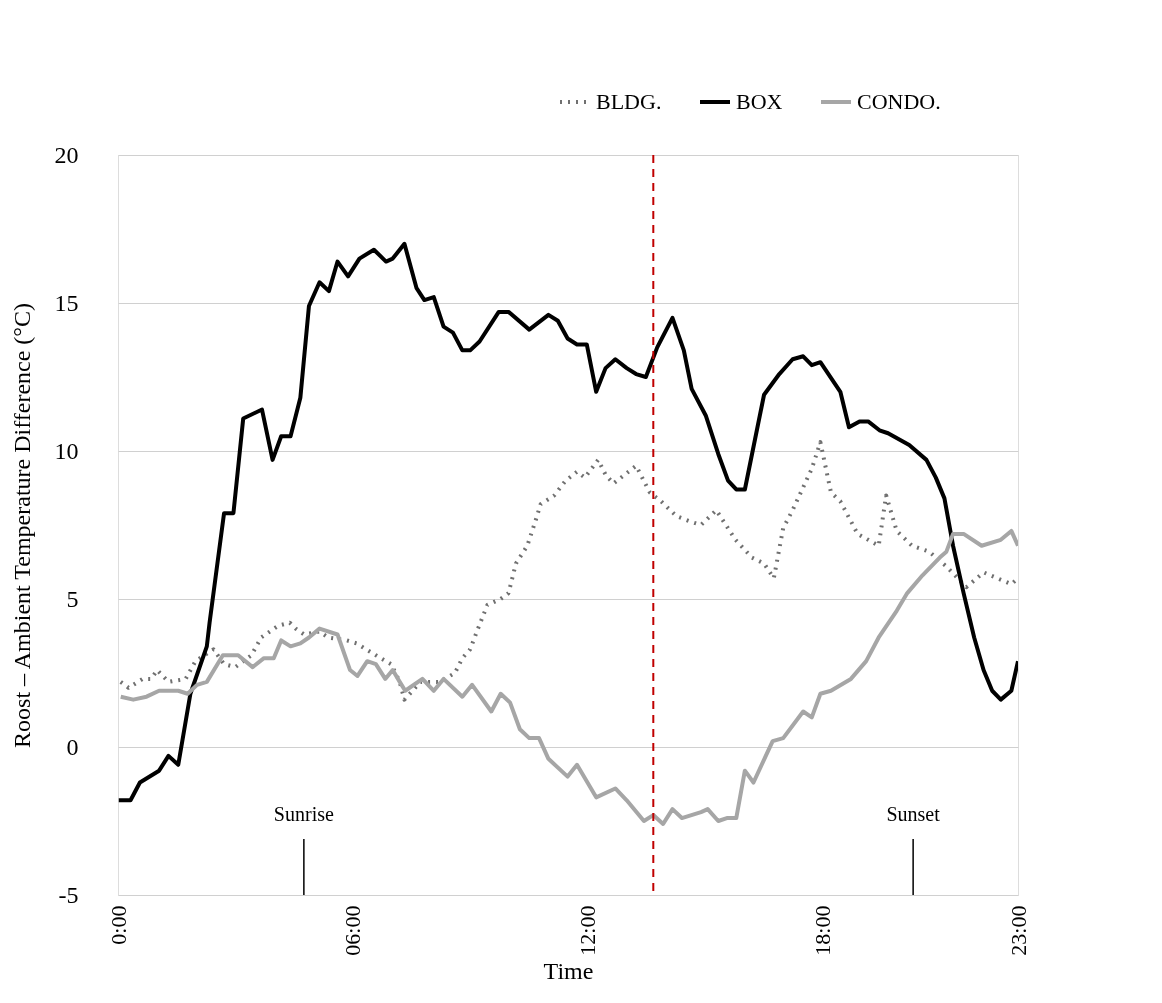 The image size is (1162, 1003). I want to click on y-tick-label: 0, so click(72, 746).